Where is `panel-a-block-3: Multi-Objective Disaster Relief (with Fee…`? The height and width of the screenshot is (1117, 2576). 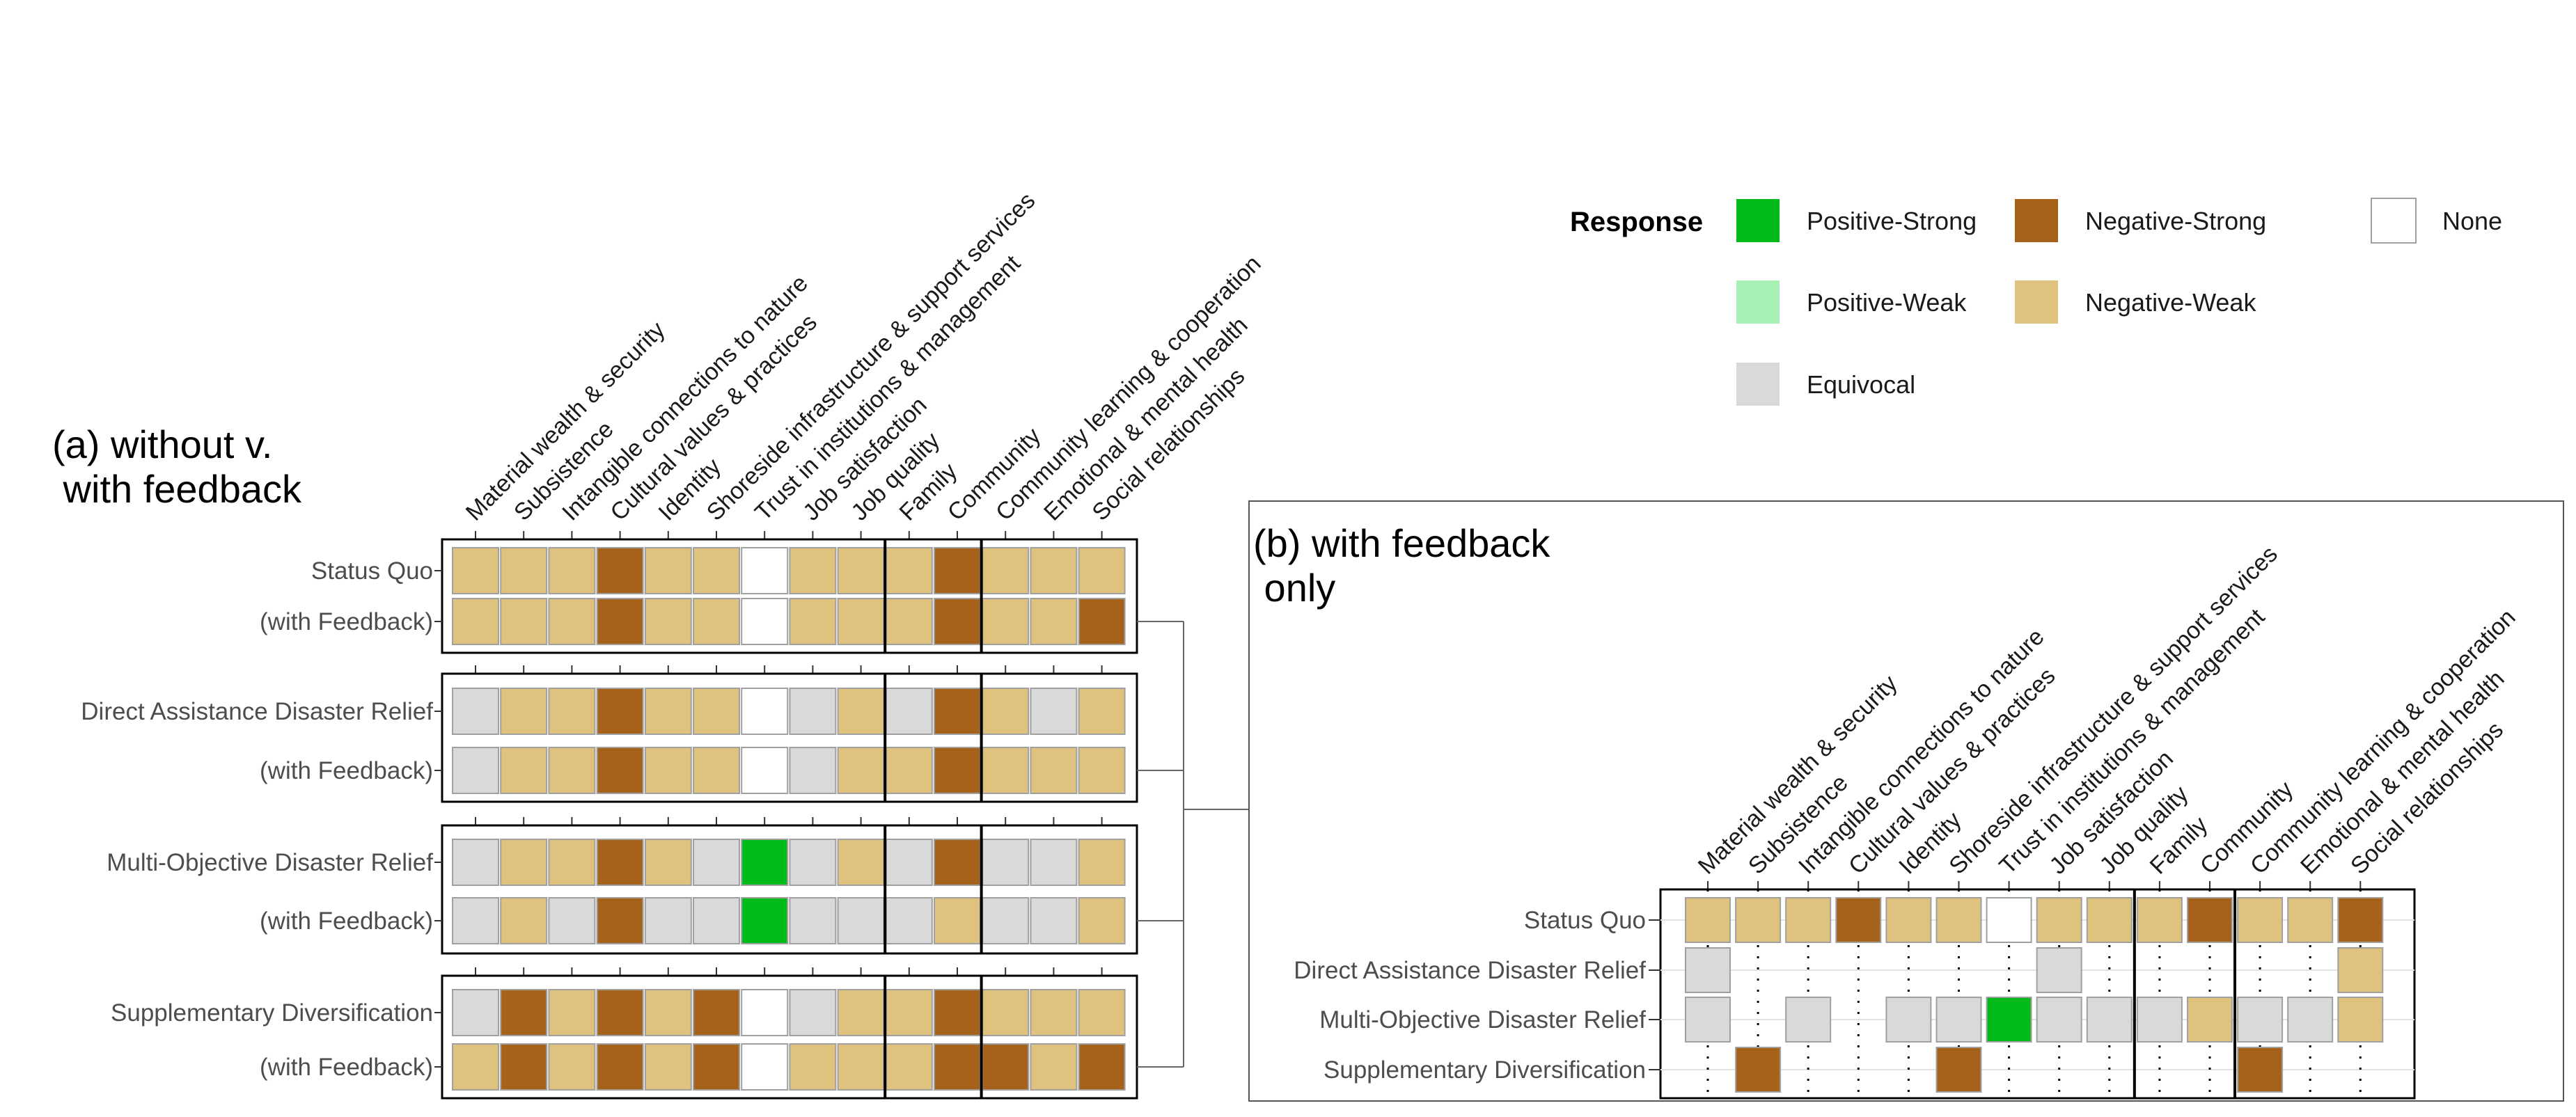 panel-a-block-3: Multi-Objective Disaster Relief (with Fee… is located at coordinates (622, 886).